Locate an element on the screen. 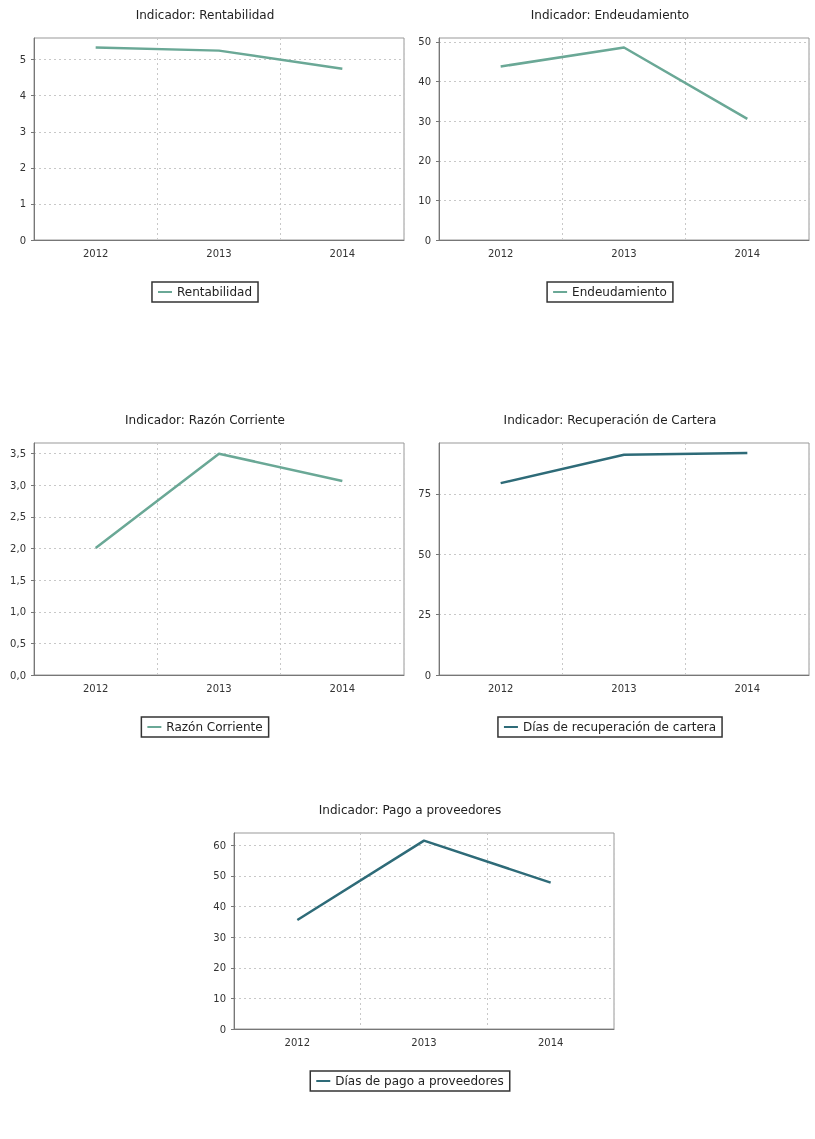  y-tick-label: 1,0 is located at coordinates (18, 612).